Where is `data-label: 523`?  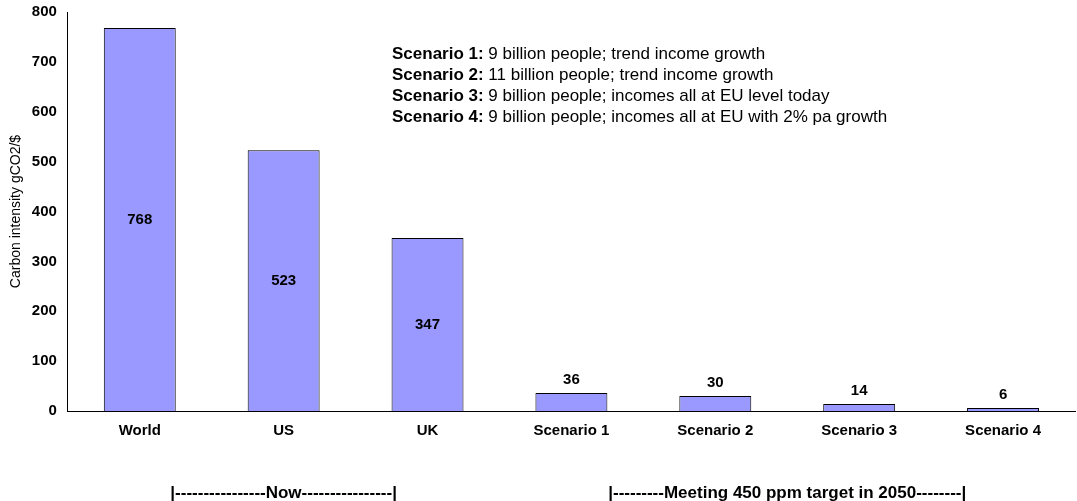
data-label: 523 is located at coordinates (284, 279).